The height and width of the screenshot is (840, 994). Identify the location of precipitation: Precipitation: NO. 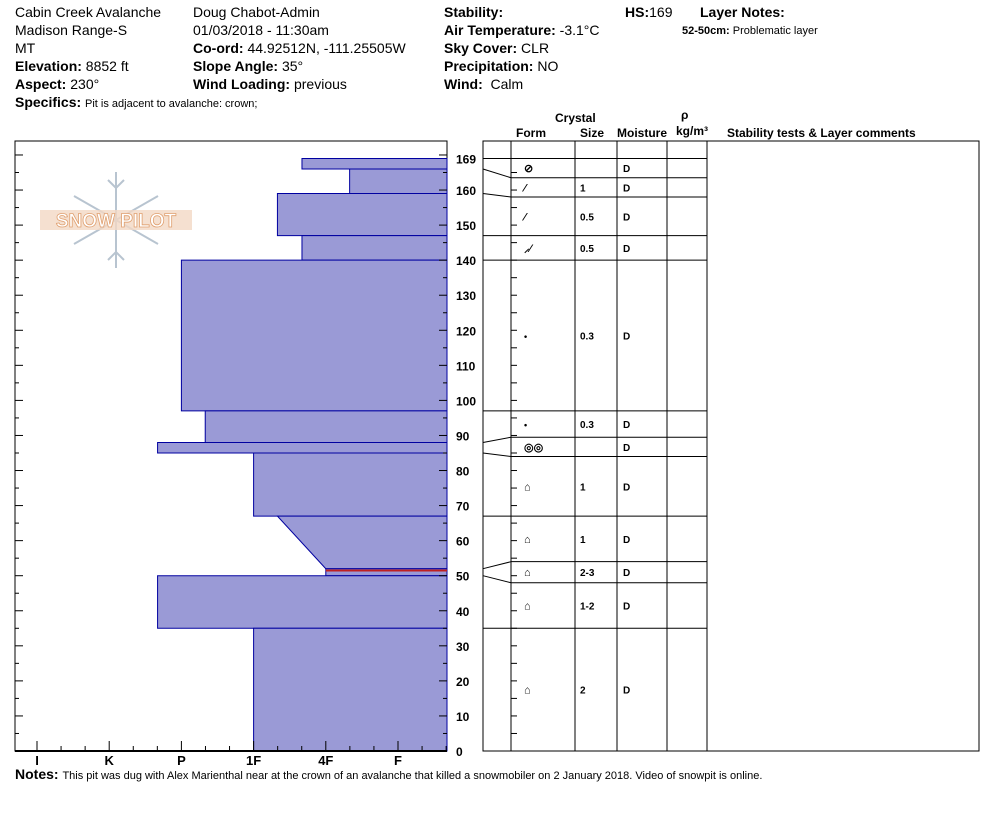
(501, 66).